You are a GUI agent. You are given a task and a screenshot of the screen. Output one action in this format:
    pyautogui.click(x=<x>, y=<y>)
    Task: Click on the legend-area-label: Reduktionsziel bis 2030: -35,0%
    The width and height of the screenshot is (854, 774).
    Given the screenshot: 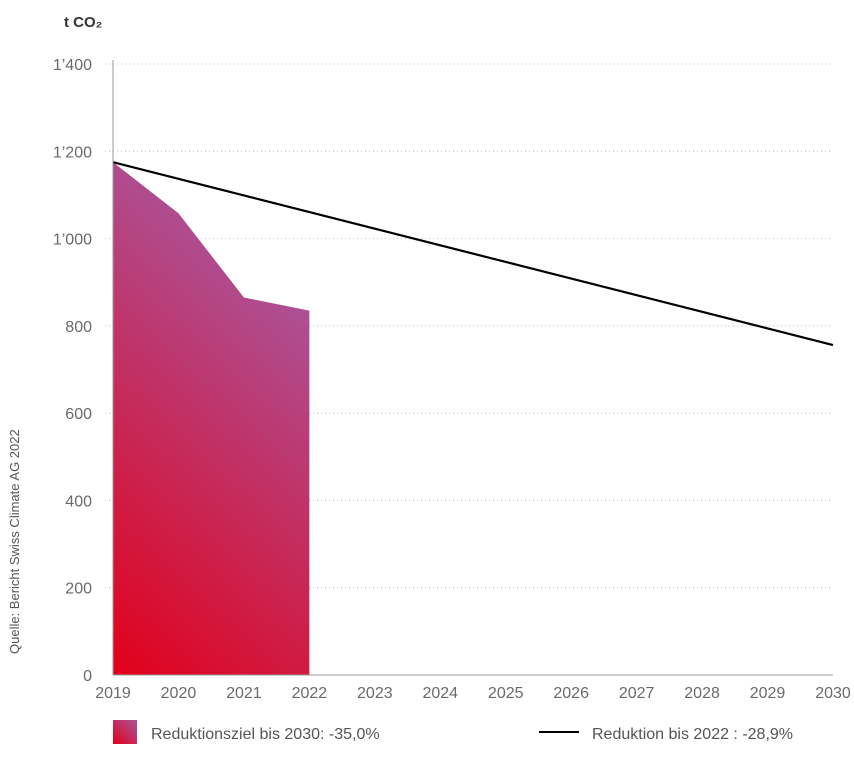 What is the action you would take?
    pyautogui.click(x=265, y=734)
    